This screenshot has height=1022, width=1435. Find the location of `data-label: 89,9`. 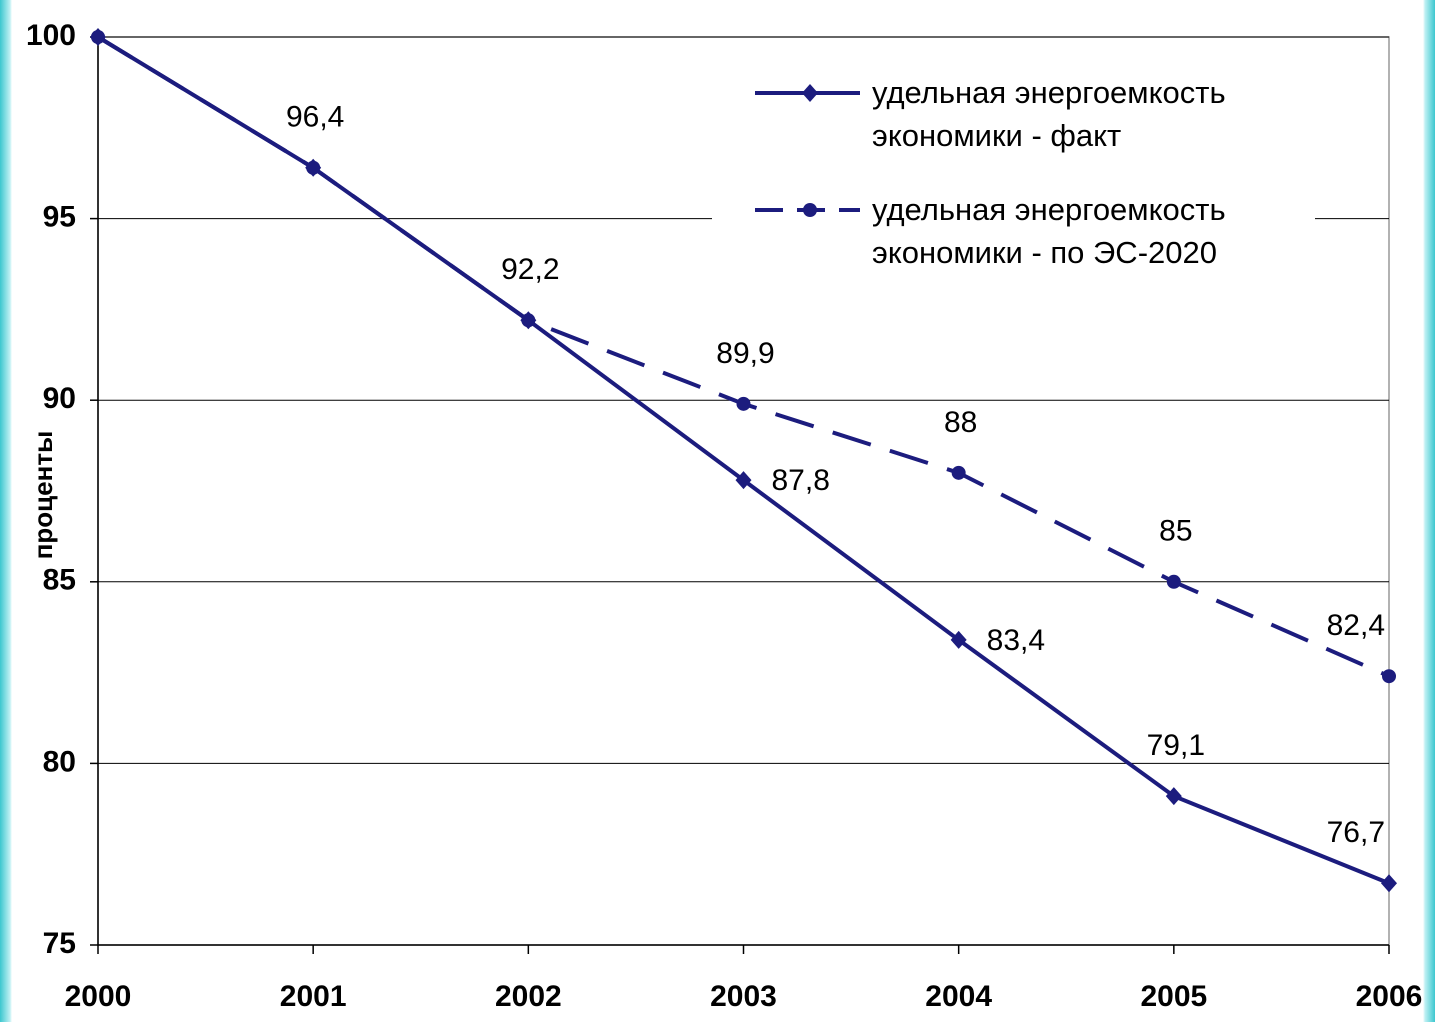

data-label: 89,9 is located at coordinates (745, 353).